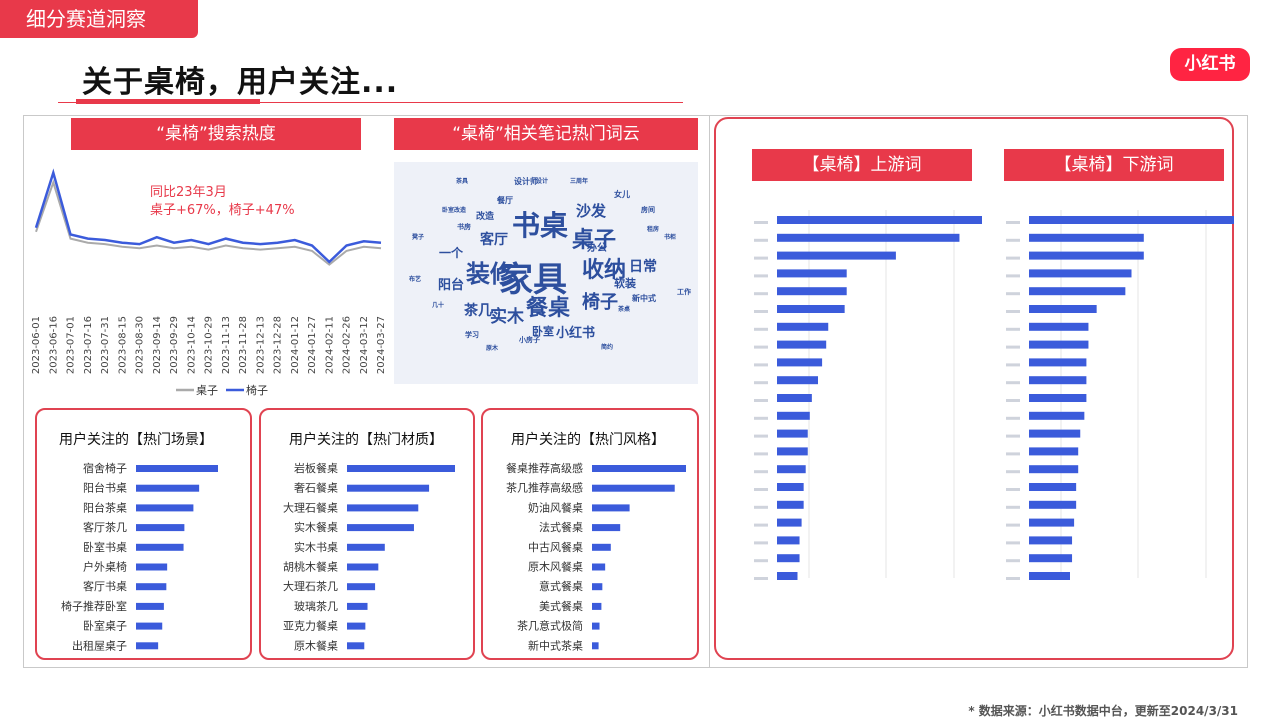 This screenshot has width=1280, height=720. What do you see at coordinates (140, 345) in the screenshot?
I see `x-tick-label: 2023-08-30` at bounding box center [140, 345].